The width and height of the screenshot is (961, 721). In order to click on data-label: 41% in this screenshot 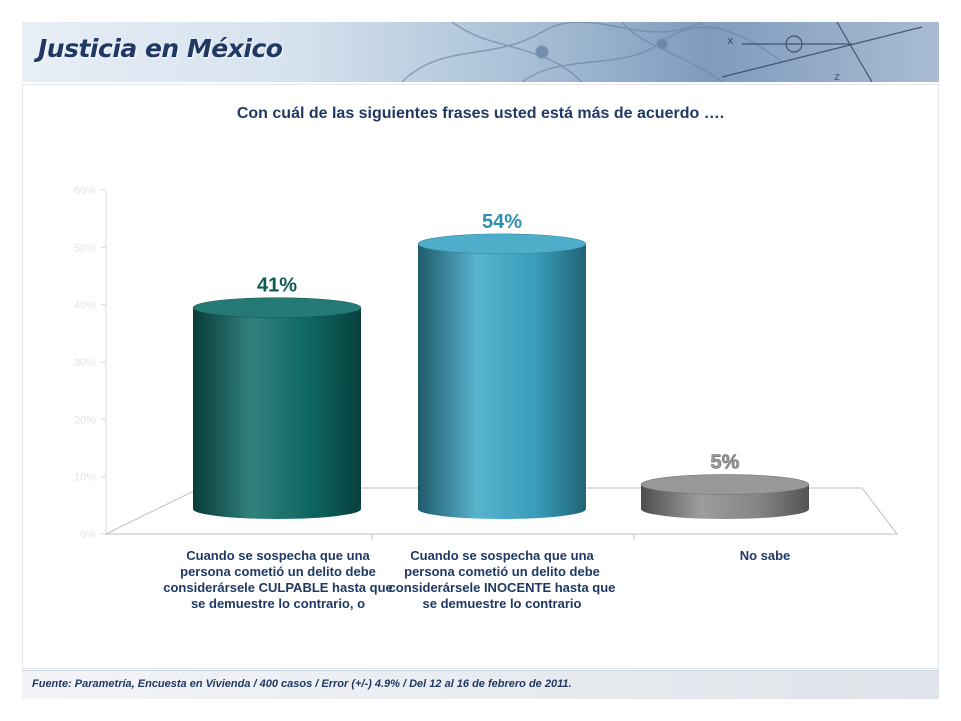, I will do `click(277, 286)`.